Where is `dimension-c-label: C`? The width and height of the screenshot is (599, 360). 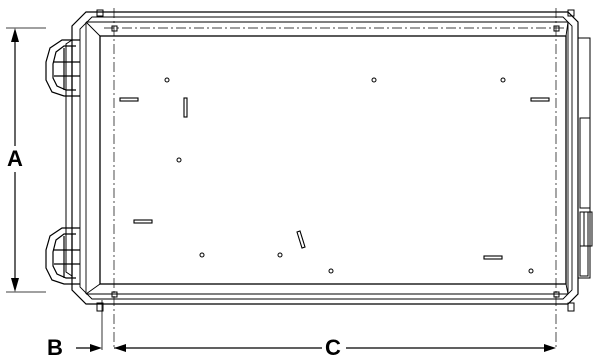
dimension-c-label: C is located at coordinates (333, 348).